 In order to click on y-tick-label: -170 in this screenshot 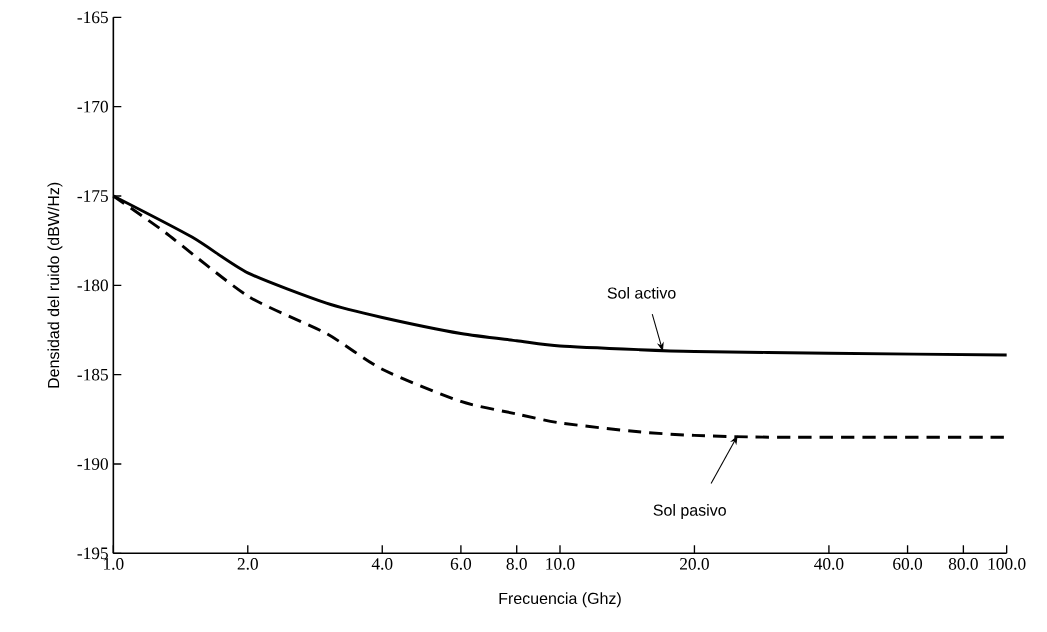, I will do `click(92, 106)`.